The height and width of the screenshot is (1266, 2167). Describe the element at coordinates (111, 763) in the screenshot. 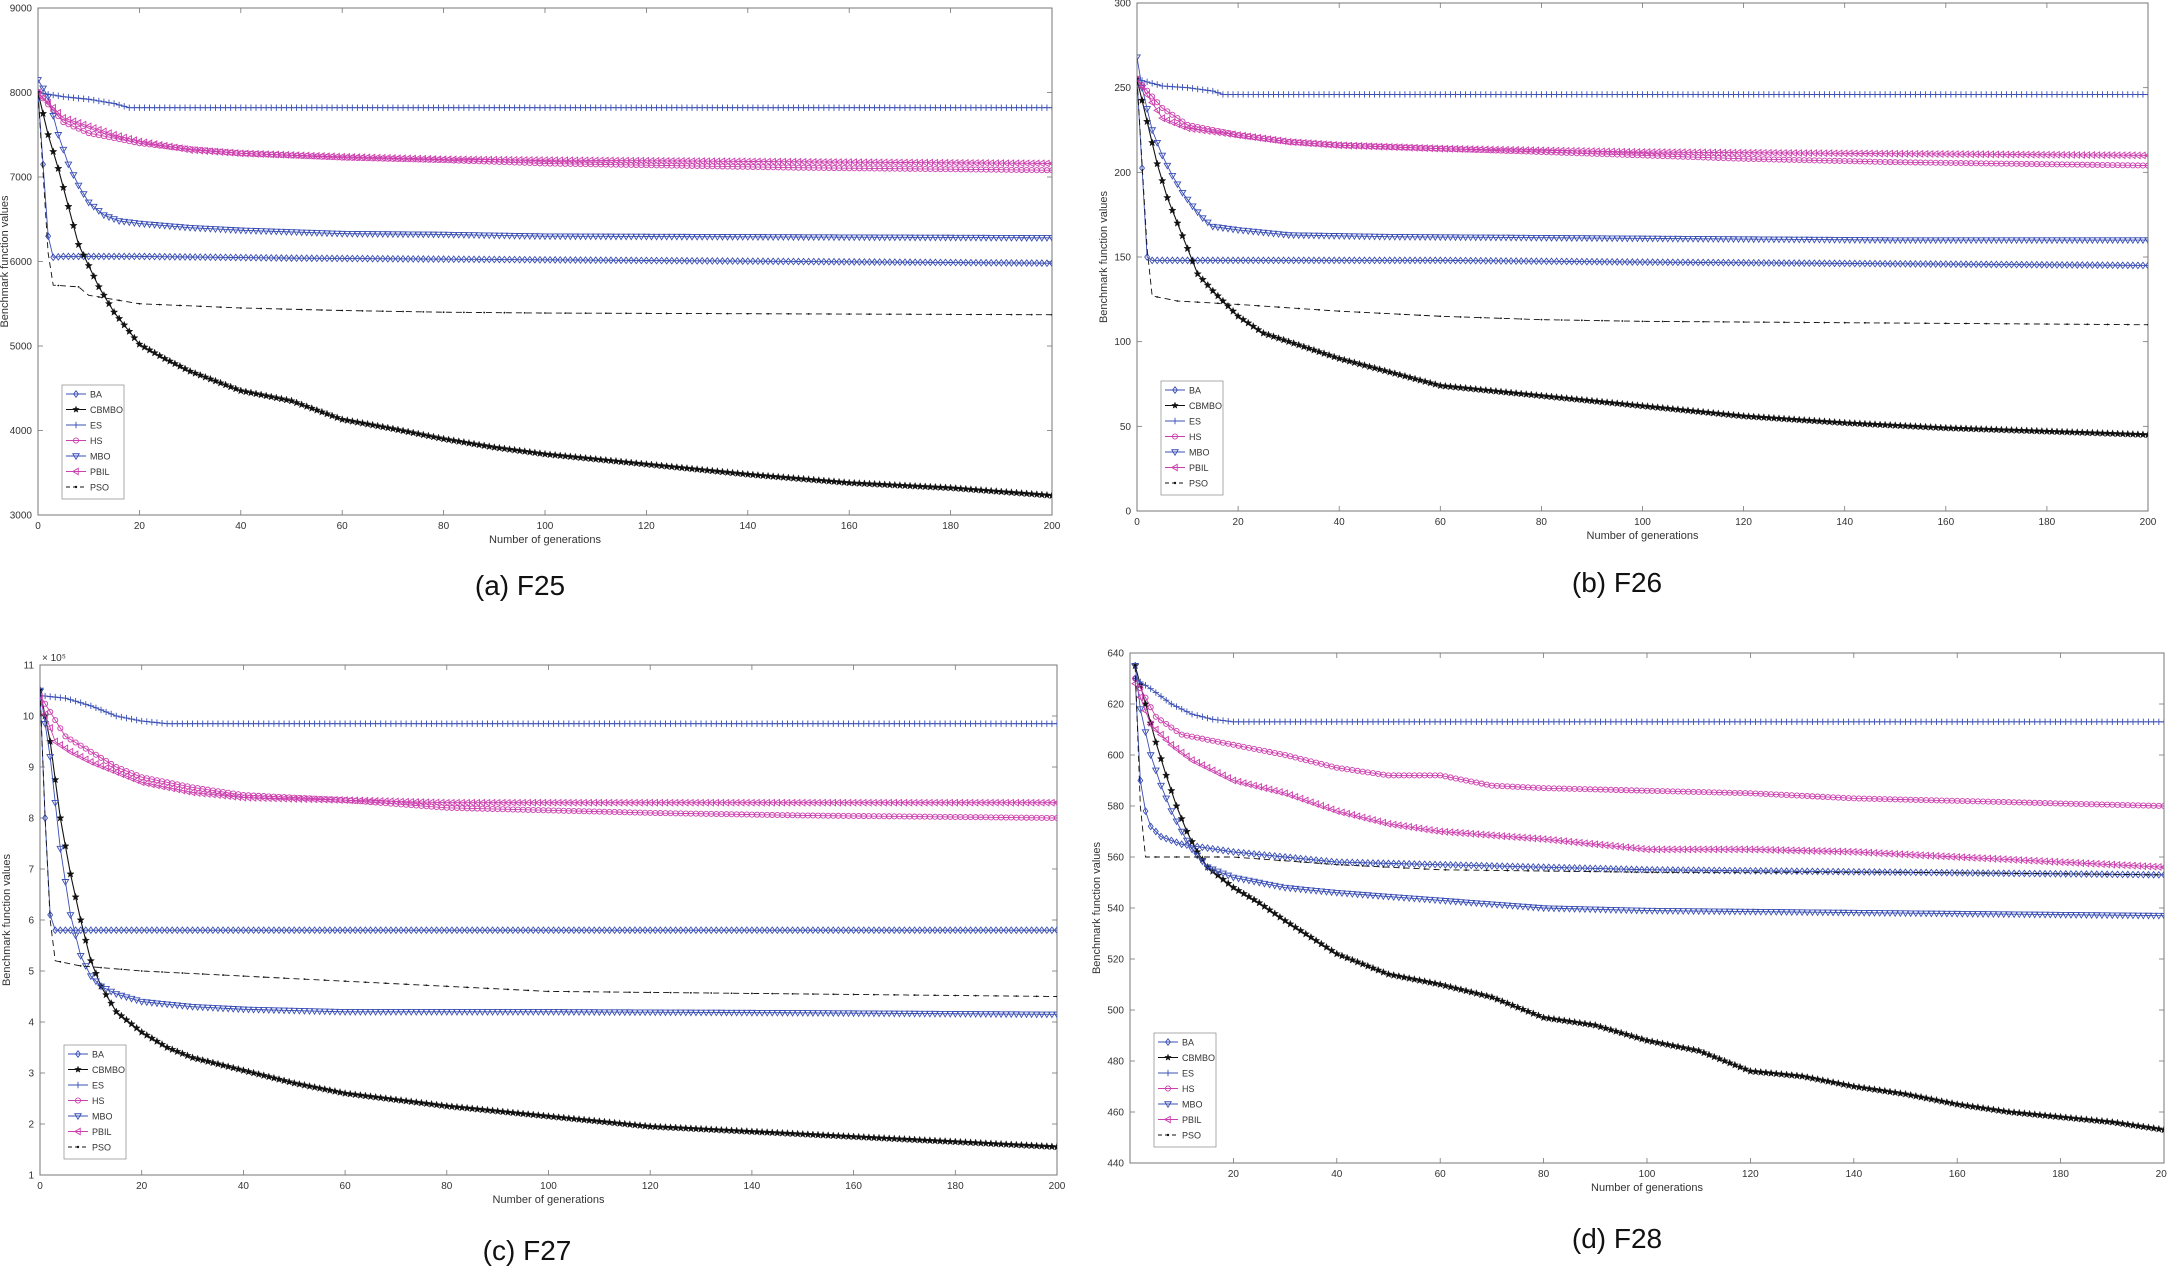

I see `data-point-hs` at that location.